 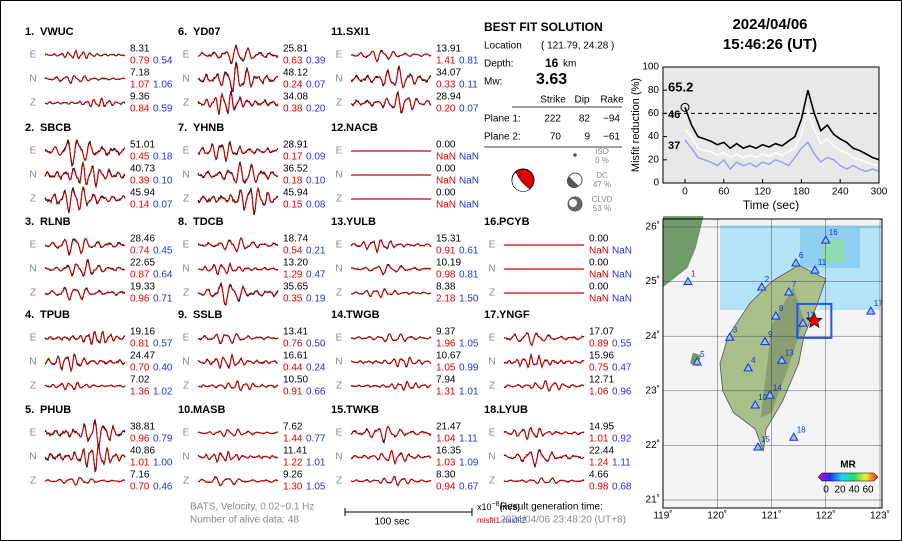 What do you see at coordinates (585, 119) in the screenshot?
I see `plane-value: 82` at bounding box center [585, 119].